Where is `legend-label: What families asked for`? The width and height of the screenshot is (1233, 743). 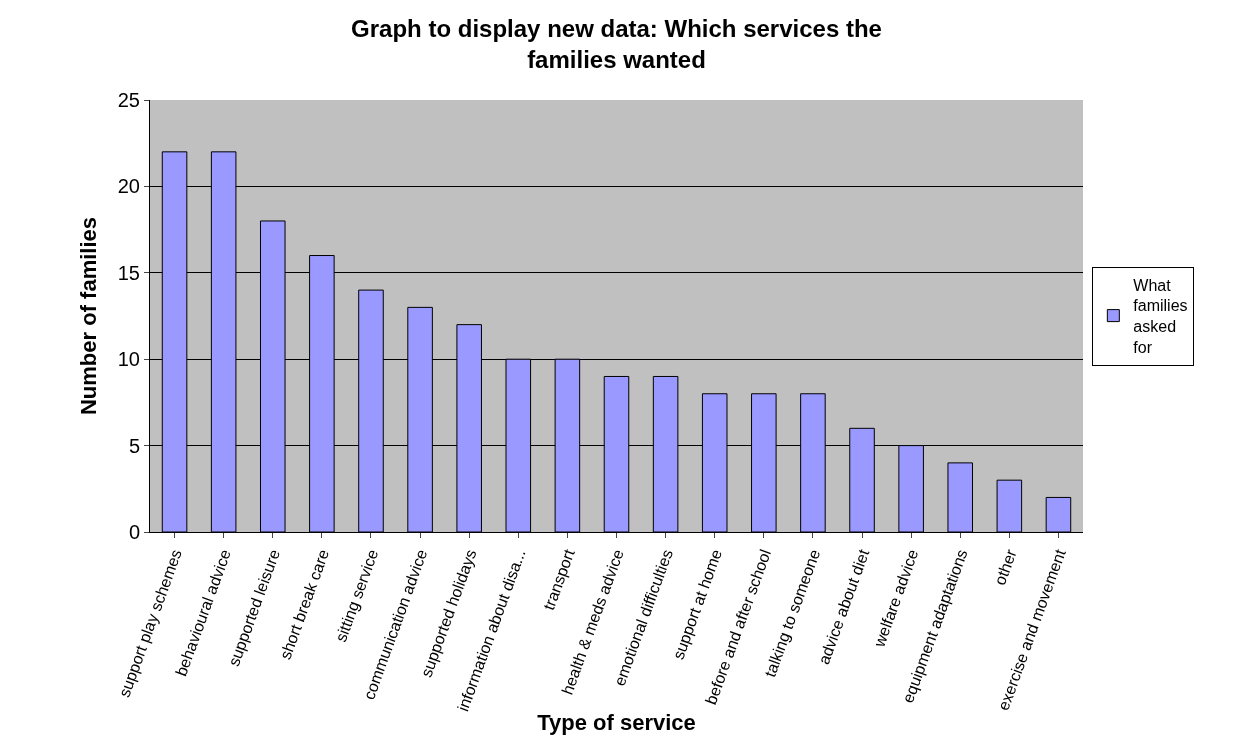 legend-label: What families asked for is located at coordinates (1160, 316).